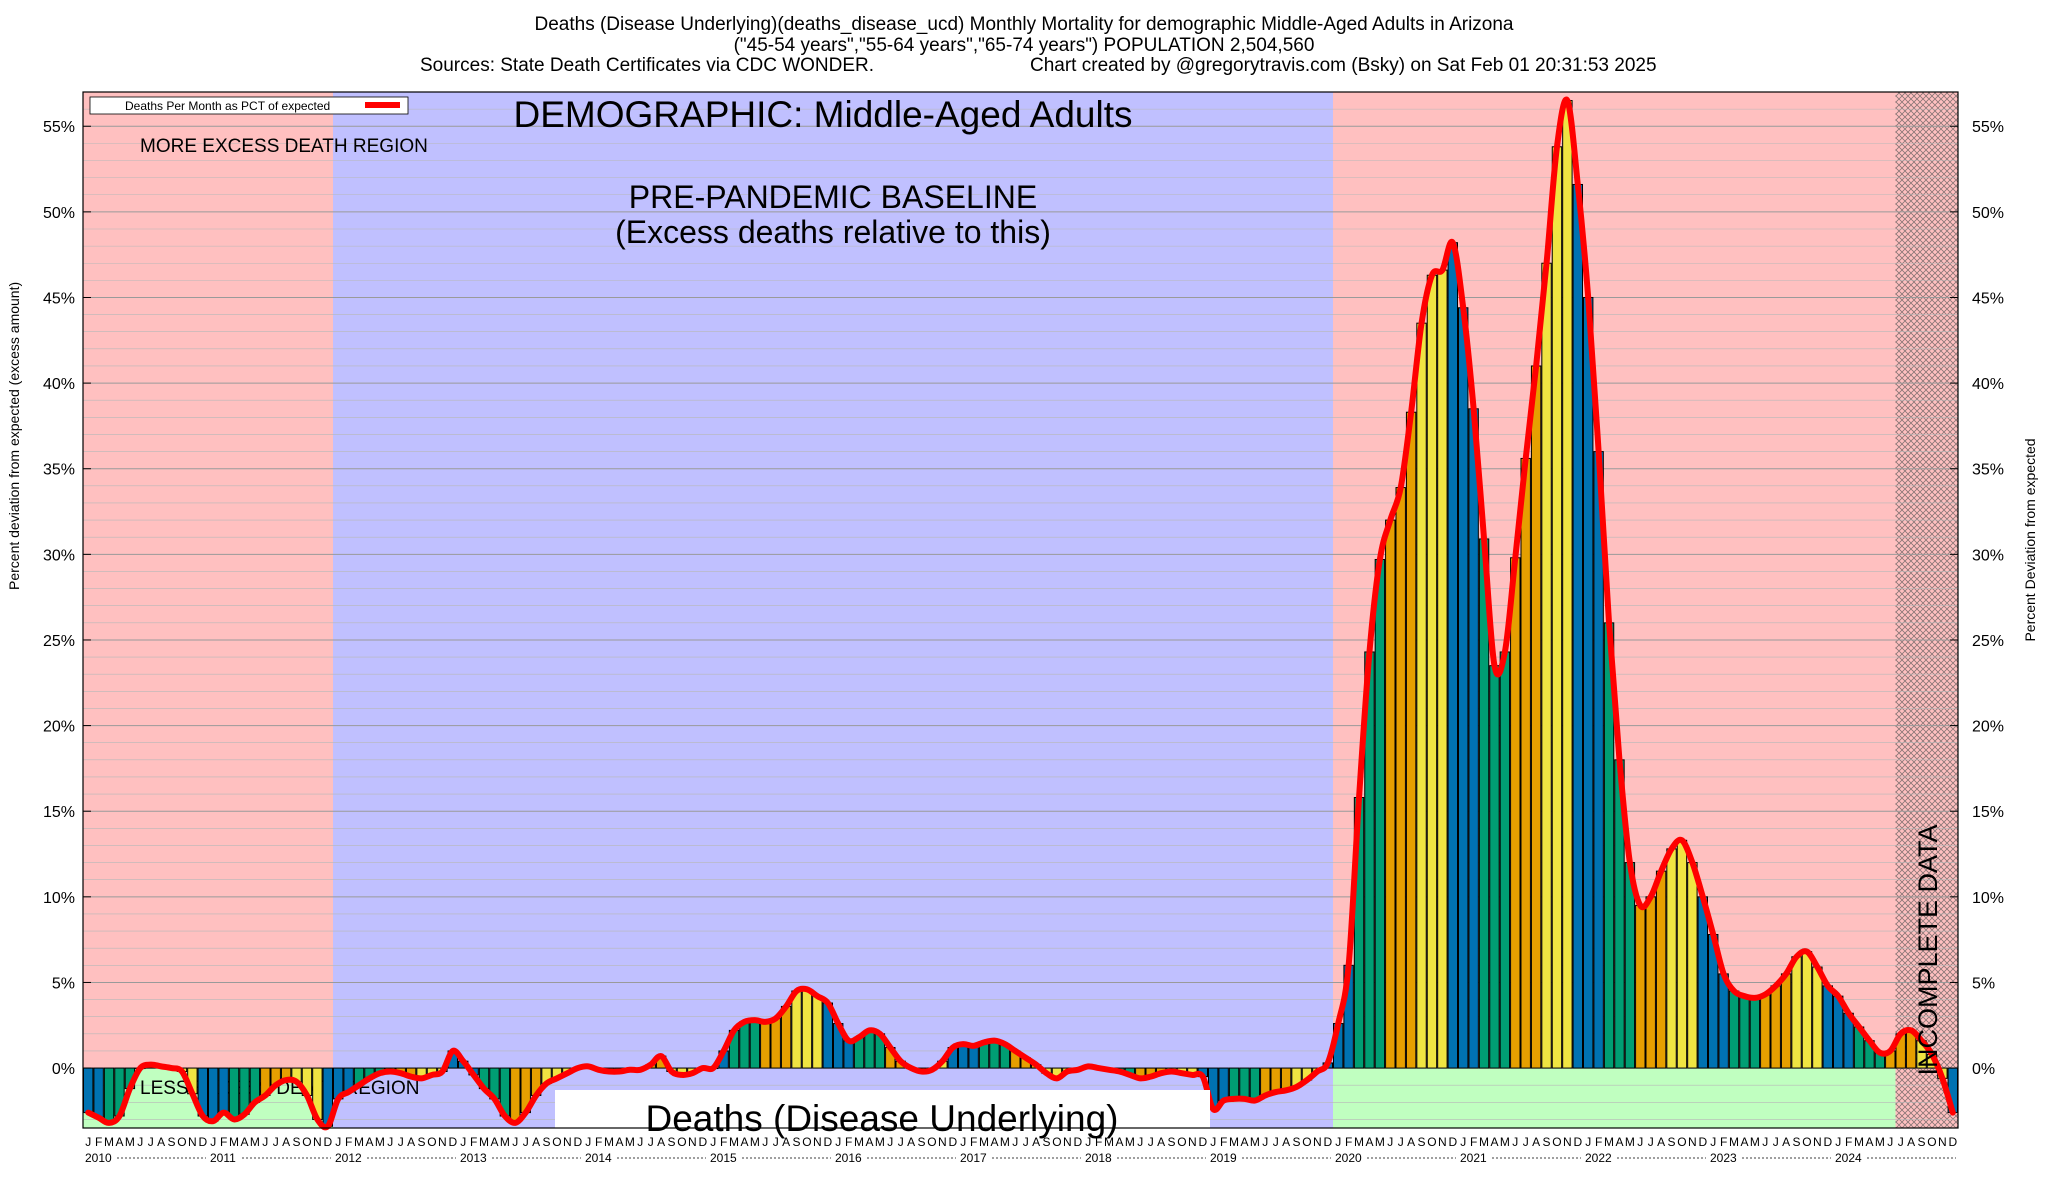  I want to click on y-tick-label-right: 55%, so click(1988, 127).